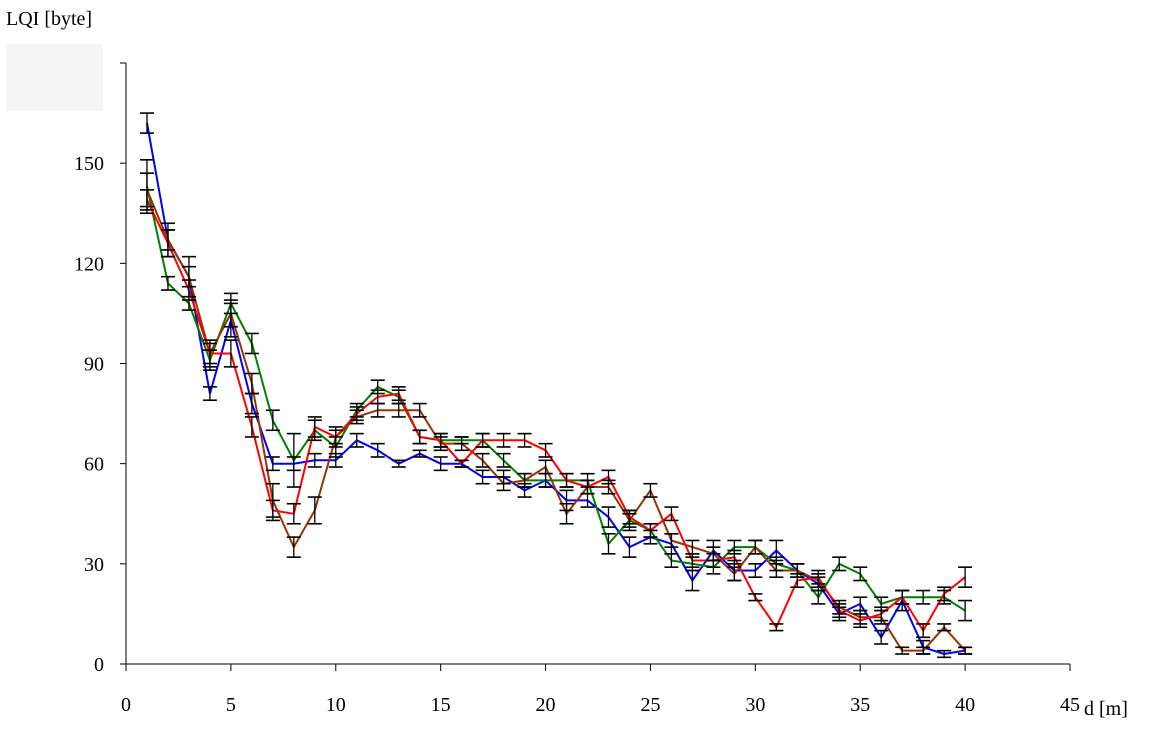 This screenshot has height=729, width=1167. I want to click on x-tick-label: 30, so click(755, 705).